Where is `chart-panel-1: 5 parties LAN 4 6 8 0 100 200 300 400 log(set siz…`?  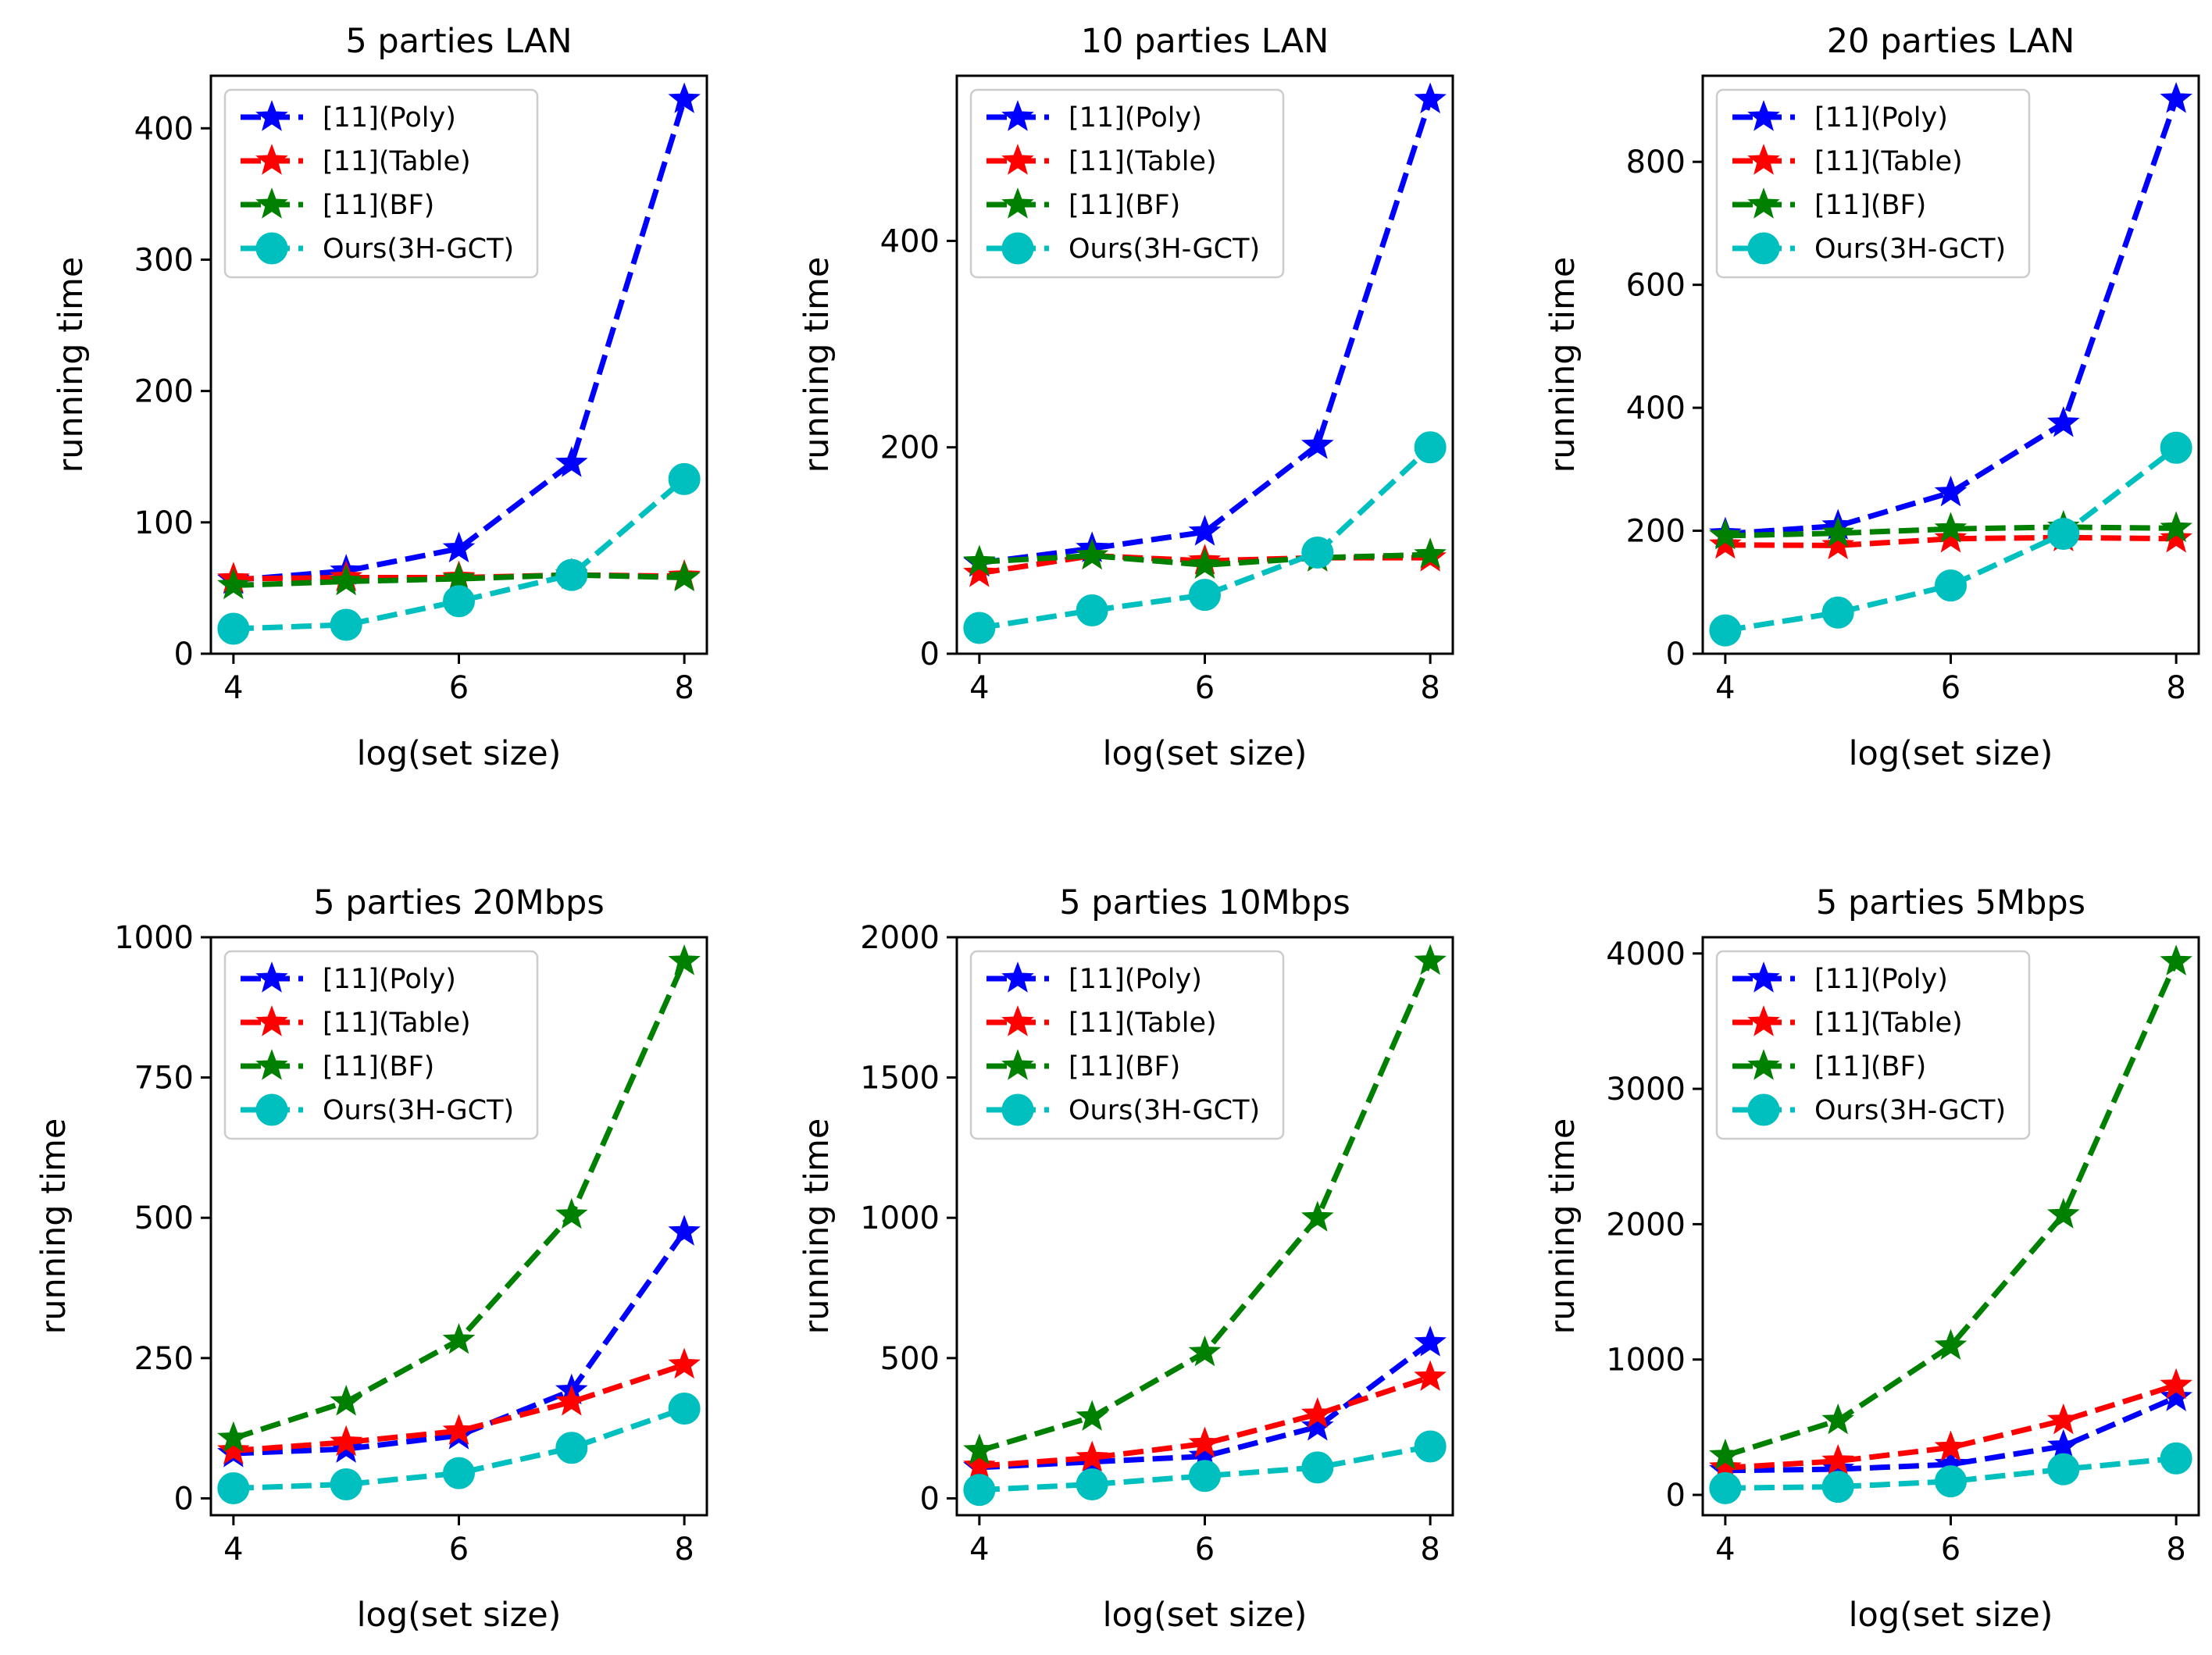 chart-panel-1: 5 parties LAN 4 6 8 0 100 200 300 400 log(set siz… is located at coordinates (380, 397).